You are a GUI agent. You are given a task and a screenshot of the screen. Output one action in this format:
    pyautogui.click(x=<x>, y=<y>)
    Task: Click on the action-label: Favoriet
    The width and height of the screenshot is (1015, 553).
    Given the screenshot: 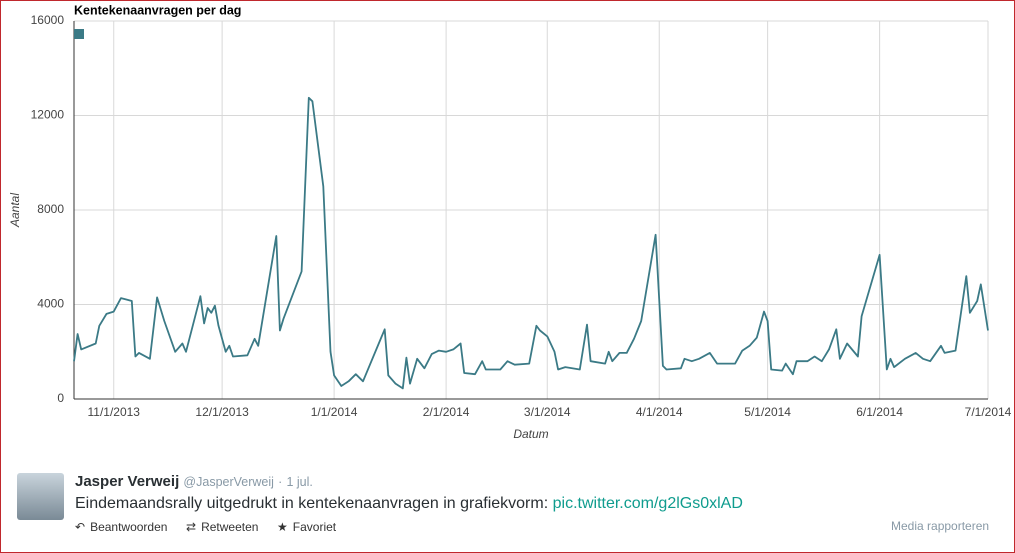 What is the action you would take?
    pyautogui.click(x=314, y=527)
    